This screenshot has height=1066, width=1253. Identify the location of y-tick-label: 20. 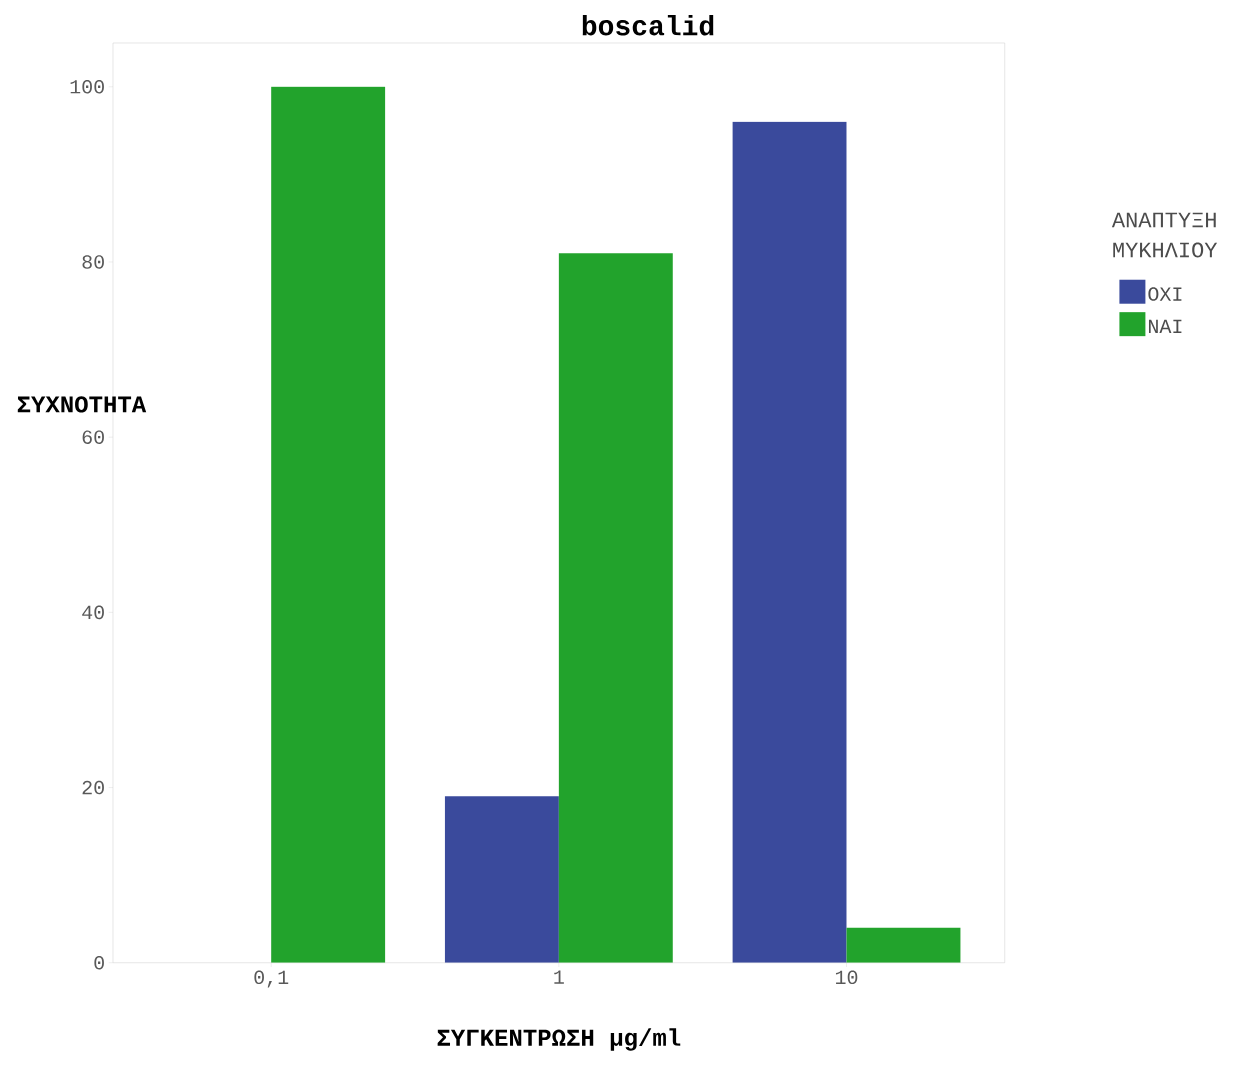
(93, 787).